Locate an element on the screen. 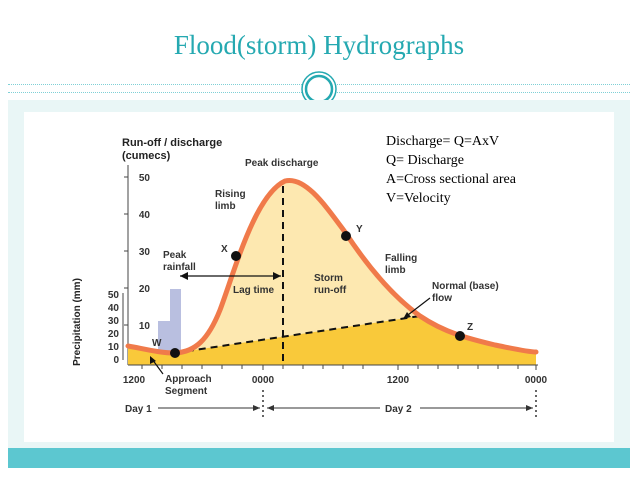 This screenshot has width=638, height=479. lag-time-arrowhead-right is located at coordinates (277, 276).